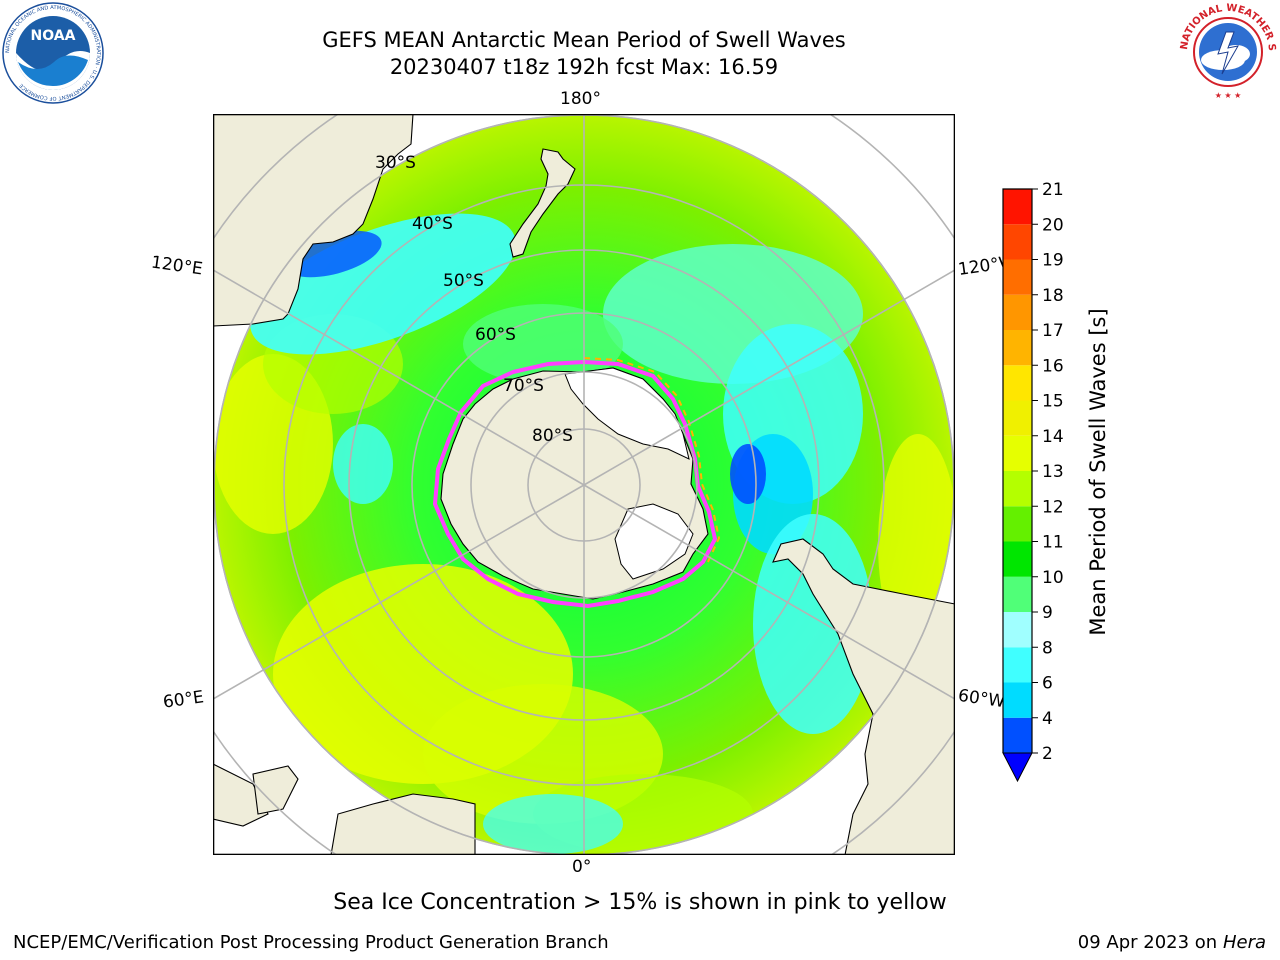 This screenshot has height=960, width=1280. What do you see at coordinates (1227, 51) in the screenshot?
I see `nws-logo: NATIONAL WEATHER SERVICE ★ ★ ★` at bounding box center [1227, 51].